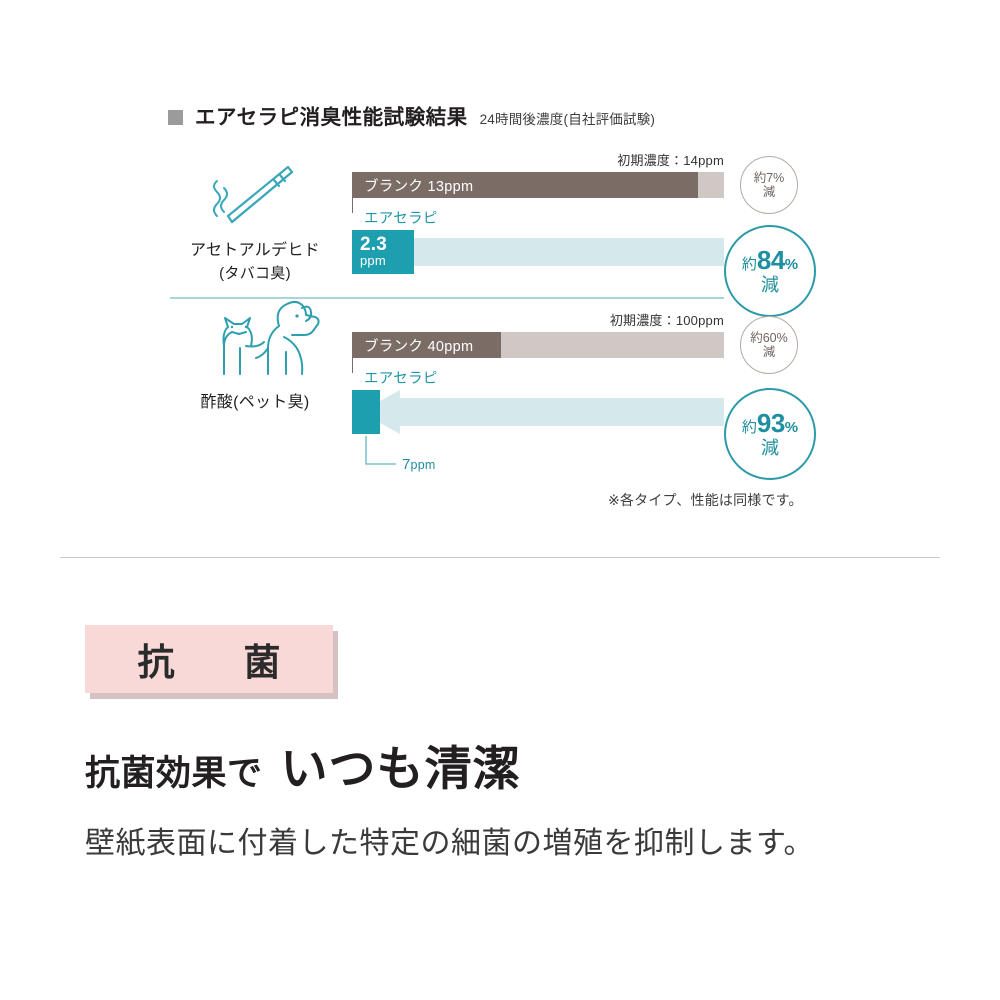 The height and width of the screenshot is (1000, 1000). What do you see at coordinates (217, 662) in the screenshot?
I see `banner-label: 抗 菌` at bounding box center [217, 662].